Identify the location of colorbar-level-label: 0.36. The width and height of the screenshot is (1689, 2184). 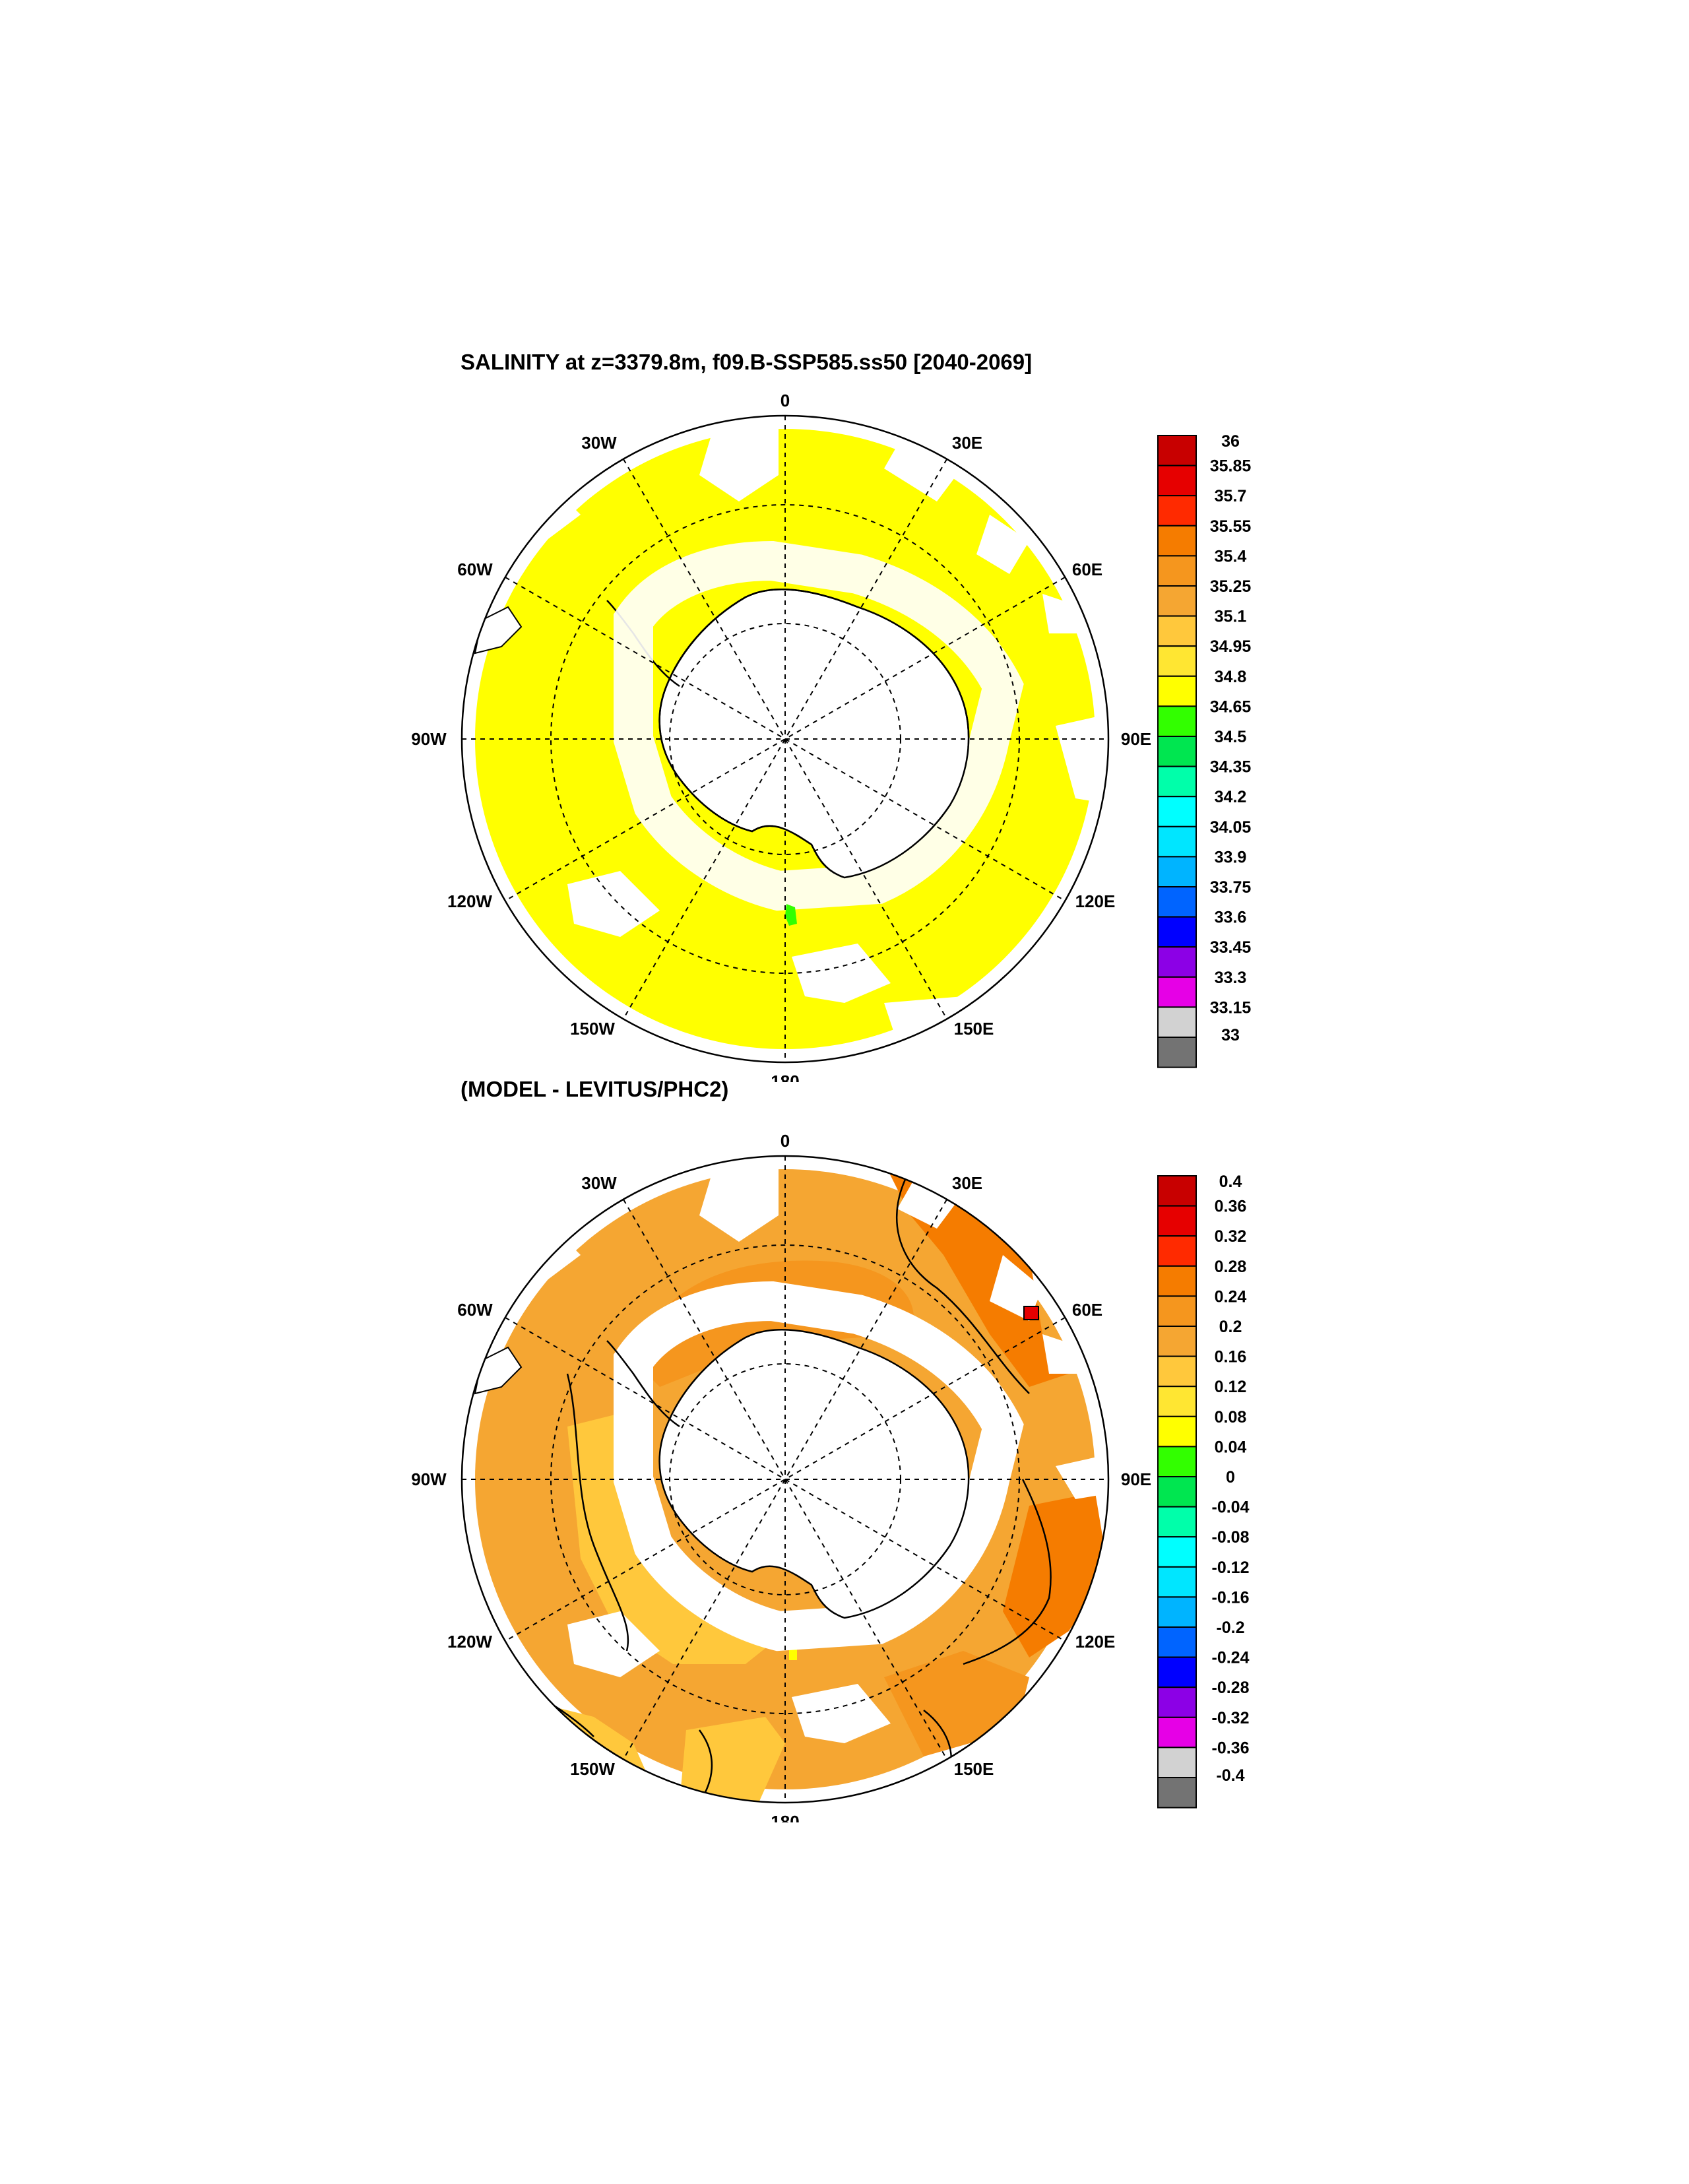
(1231, 1207).